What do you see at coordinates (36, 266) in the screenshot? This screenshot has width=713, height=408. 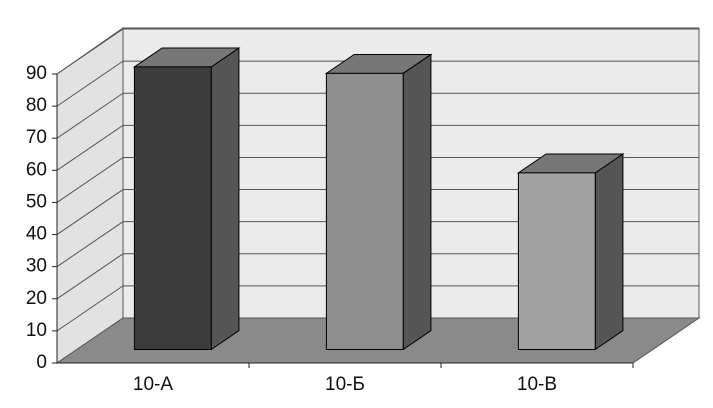 I see `y-tick-label: 30` at bounding box center [36, 266].